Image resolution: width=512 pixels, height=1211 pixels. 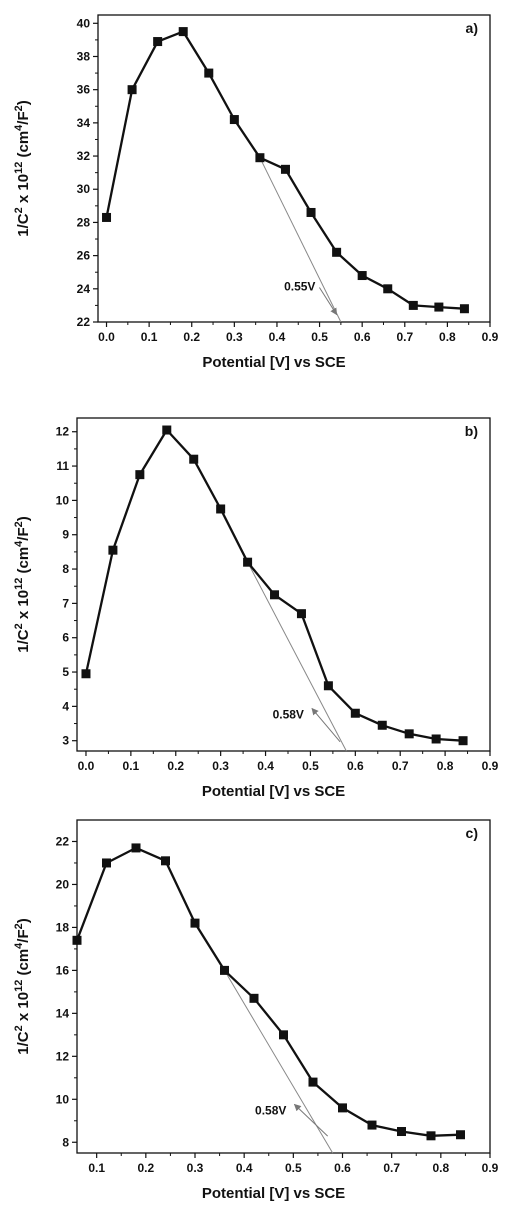 I want to click on panel-label: c), so click(x=472, y=833).